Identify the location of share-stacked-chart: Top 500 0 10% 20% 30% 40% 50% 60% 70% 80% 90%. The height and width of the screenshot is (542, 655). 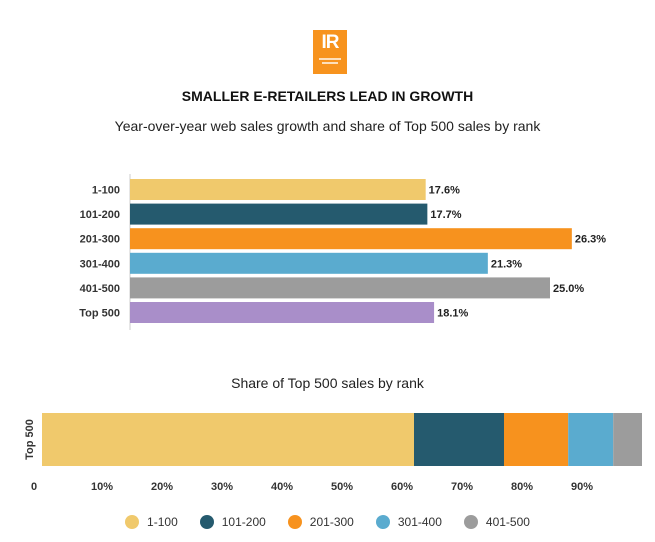
(333, 453).